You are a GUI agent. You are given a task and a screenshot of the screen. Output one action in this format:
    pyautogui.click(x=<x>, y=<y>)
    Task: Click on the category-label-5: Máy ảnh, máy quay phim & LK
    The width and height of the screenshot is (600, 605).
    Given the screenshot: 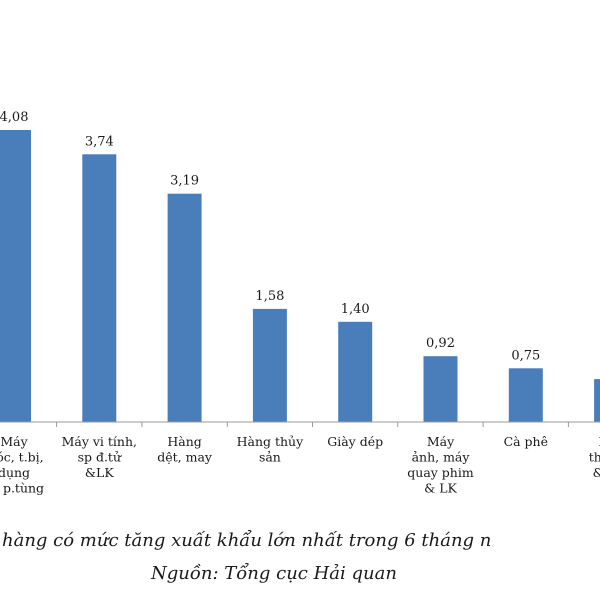 What is the action you would take?
    pyautogui.click(x=440, y=465)
    